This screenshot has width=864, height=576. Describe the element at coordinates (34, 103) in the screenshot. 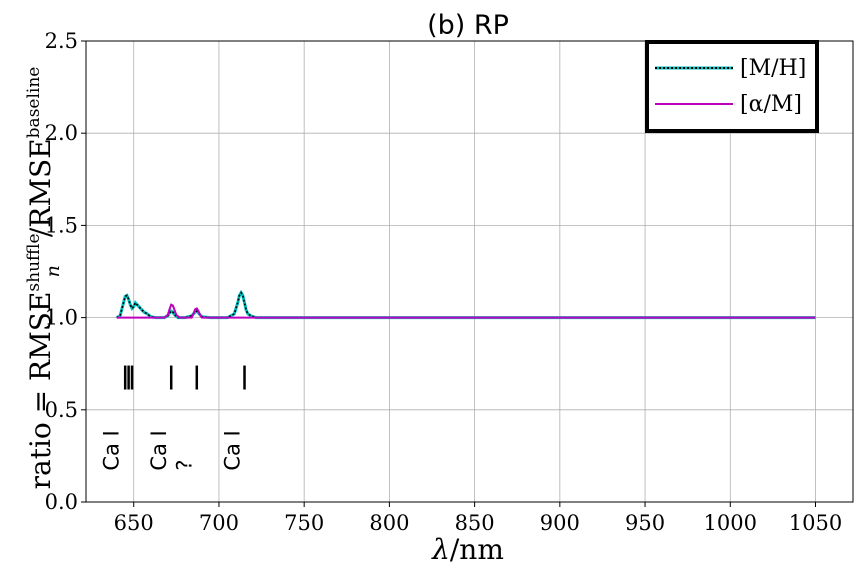

I see `y-axis-label-sup-baseline: baseline` at that location.